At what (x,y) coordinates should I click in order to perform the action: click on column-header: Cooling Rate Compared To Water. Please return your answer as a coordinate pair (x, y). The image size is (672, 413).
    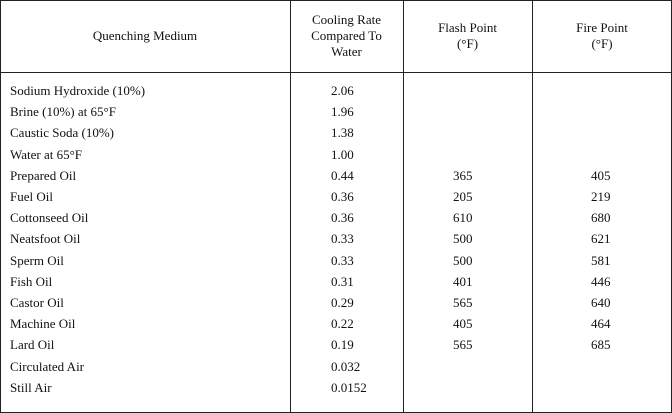
    Looking at the image, I should click on (346, 36).